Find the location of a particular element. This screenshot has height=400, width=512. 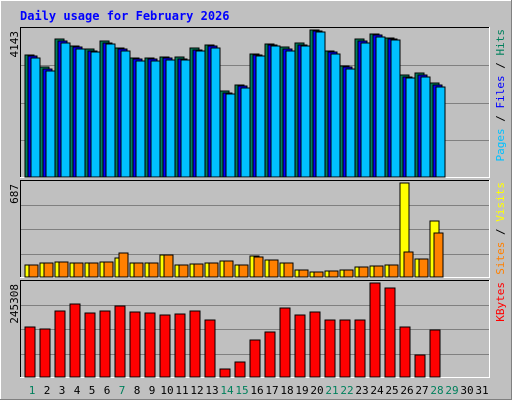

pages-files-hits-legend: Pages / Files / Hits is located at coordinates (500, 95).